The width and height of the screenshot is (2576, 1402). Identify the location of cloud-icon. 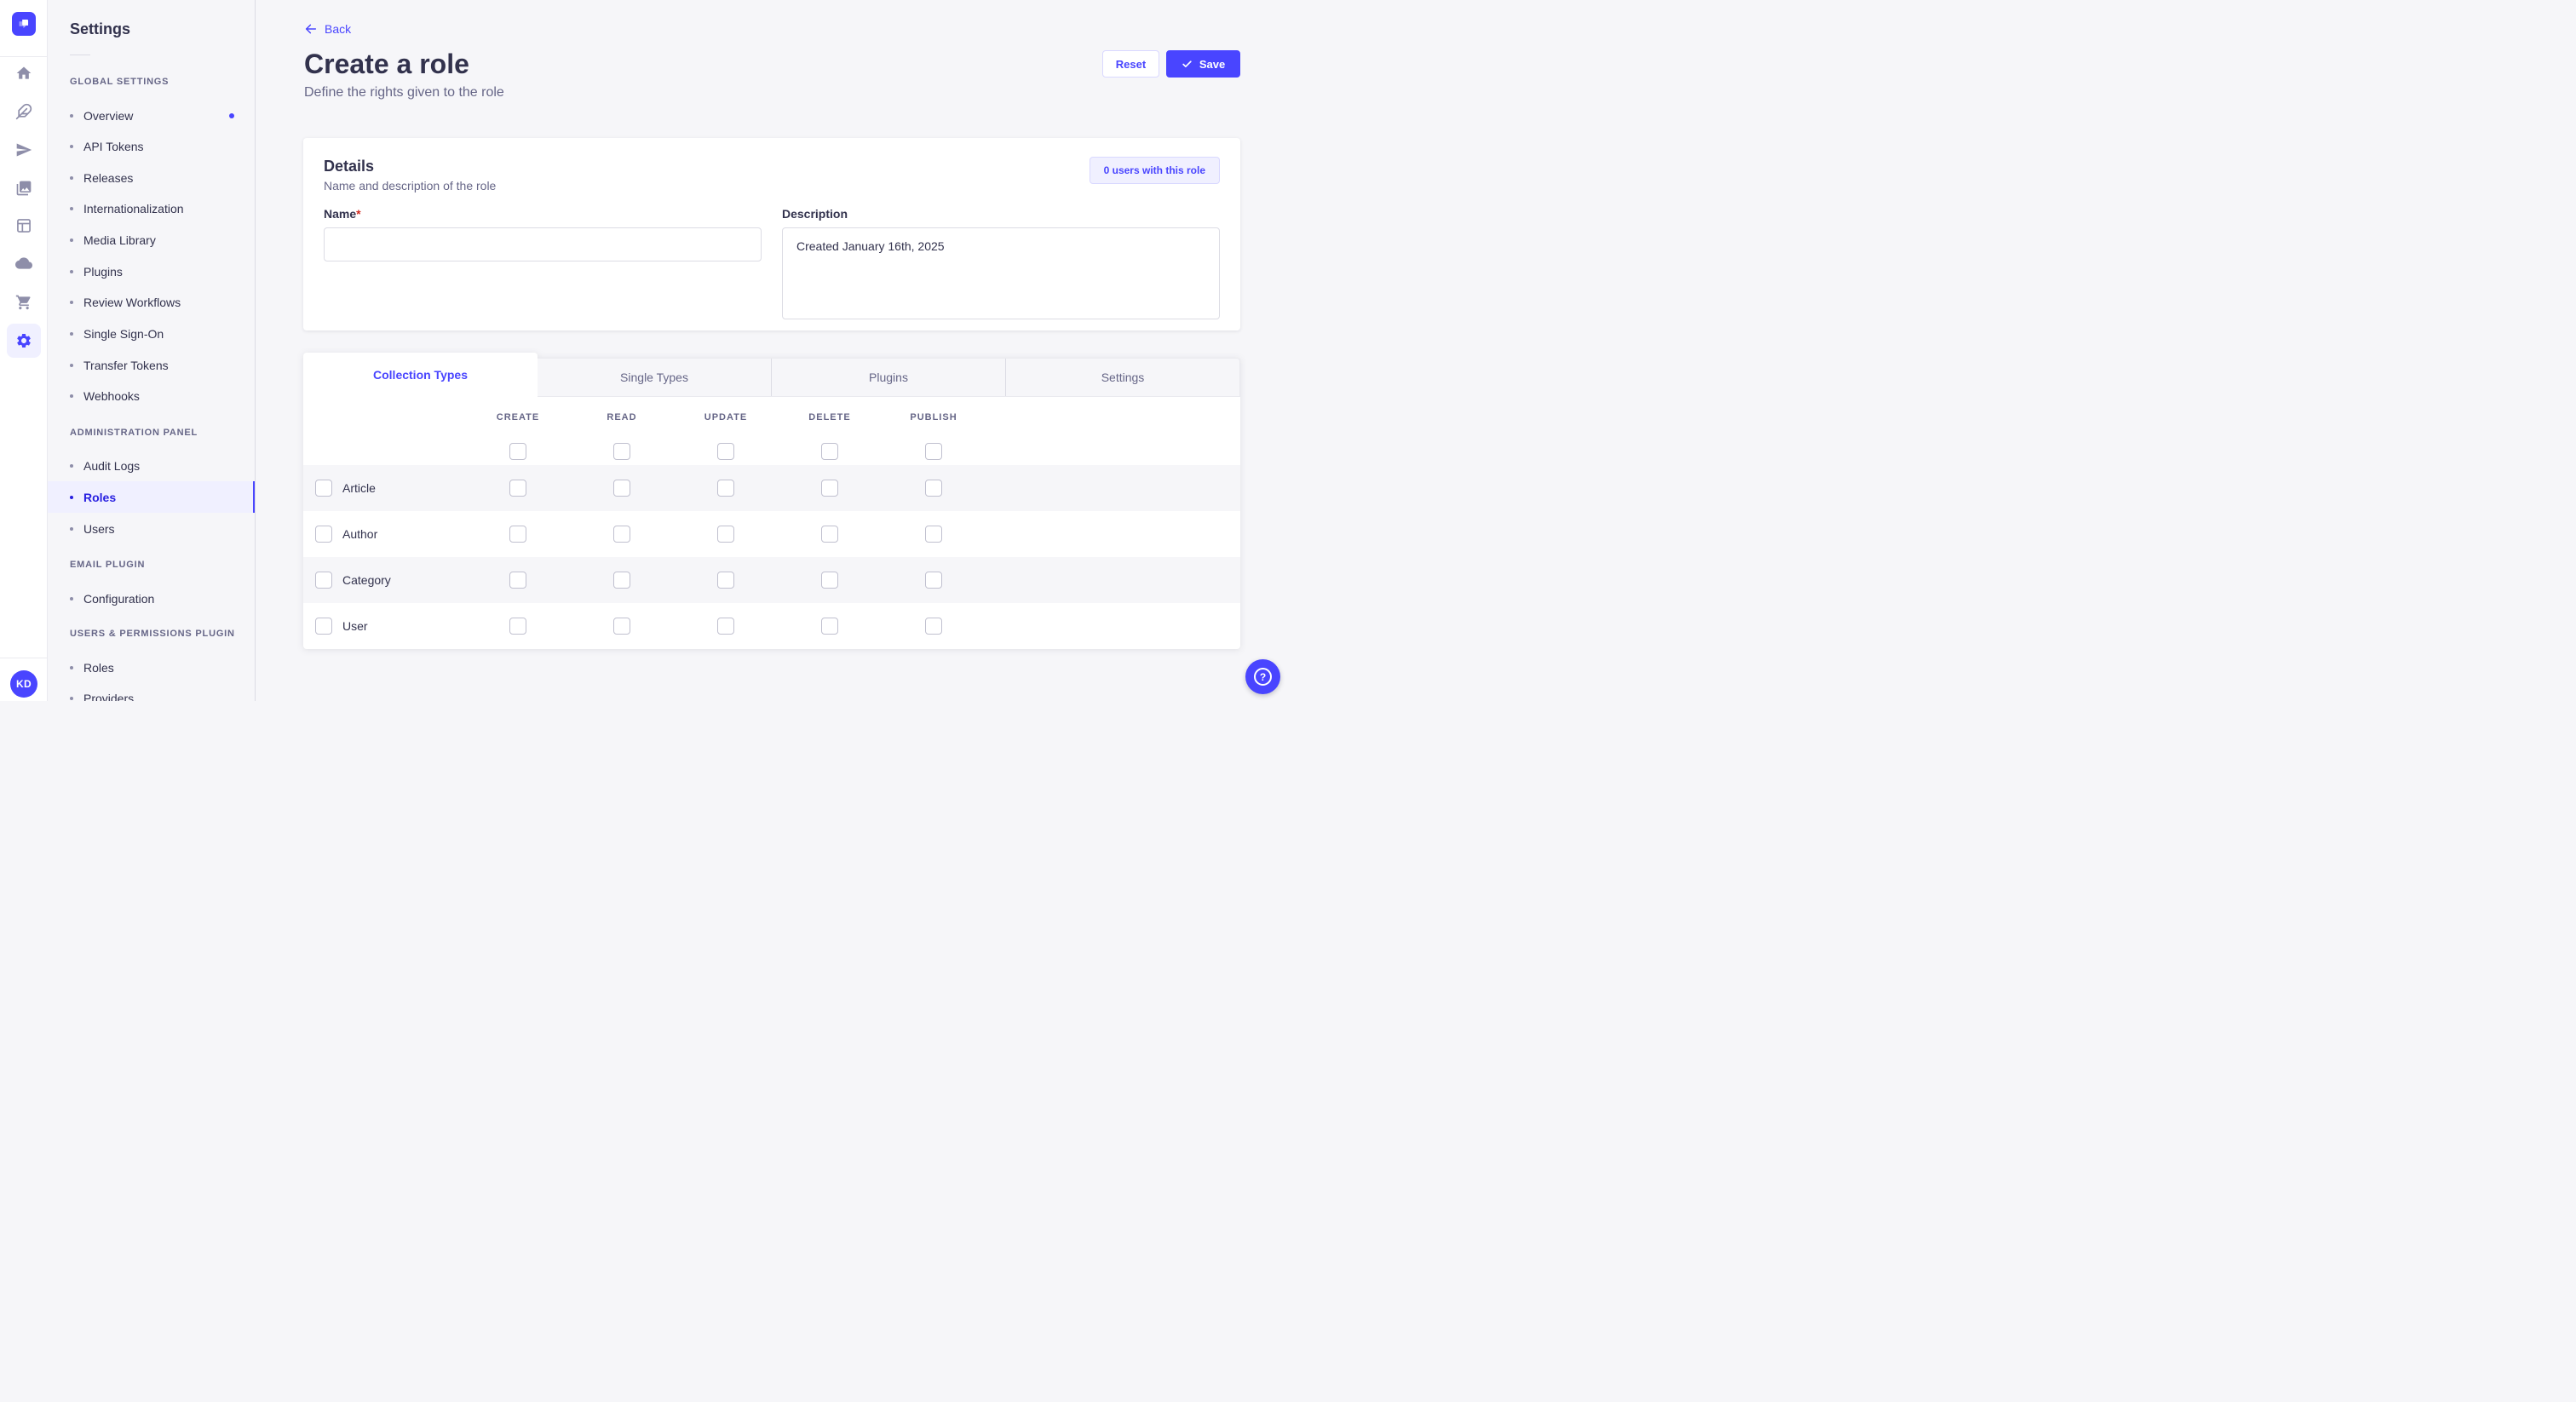
(24, 263).